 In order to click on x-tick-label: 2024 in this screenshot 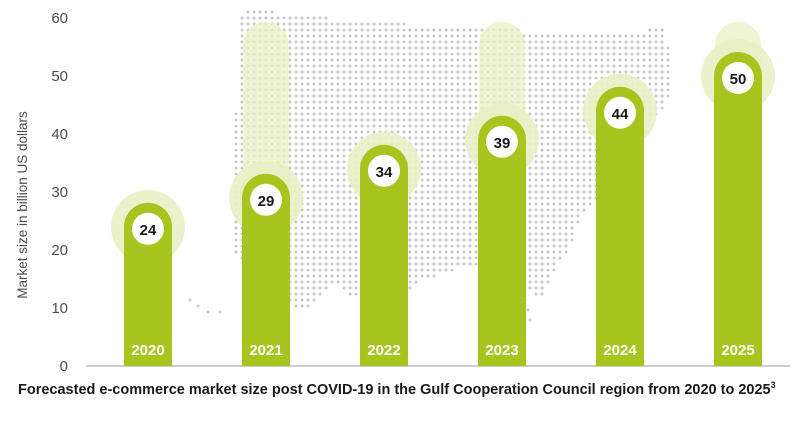, I will do `click(620, 350)`.